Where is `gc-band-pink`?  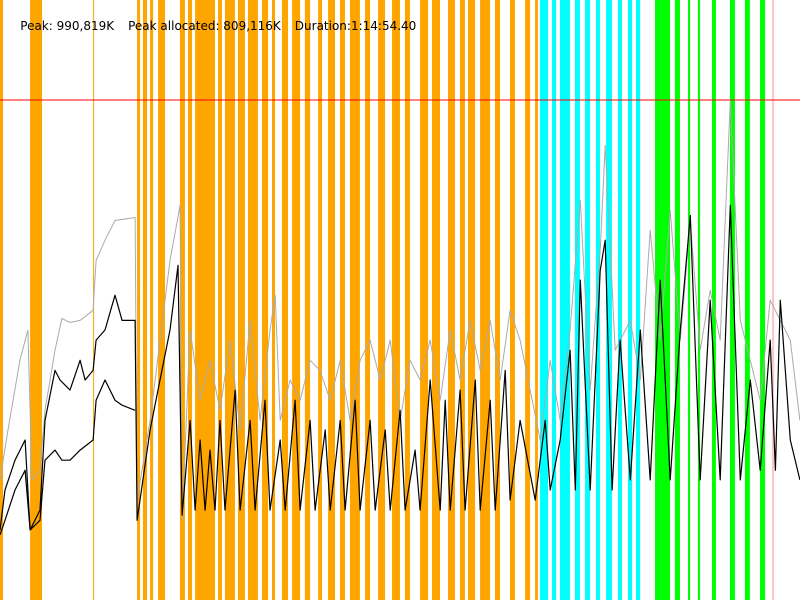
gc-band-pink is located at coordinates (773, 300).